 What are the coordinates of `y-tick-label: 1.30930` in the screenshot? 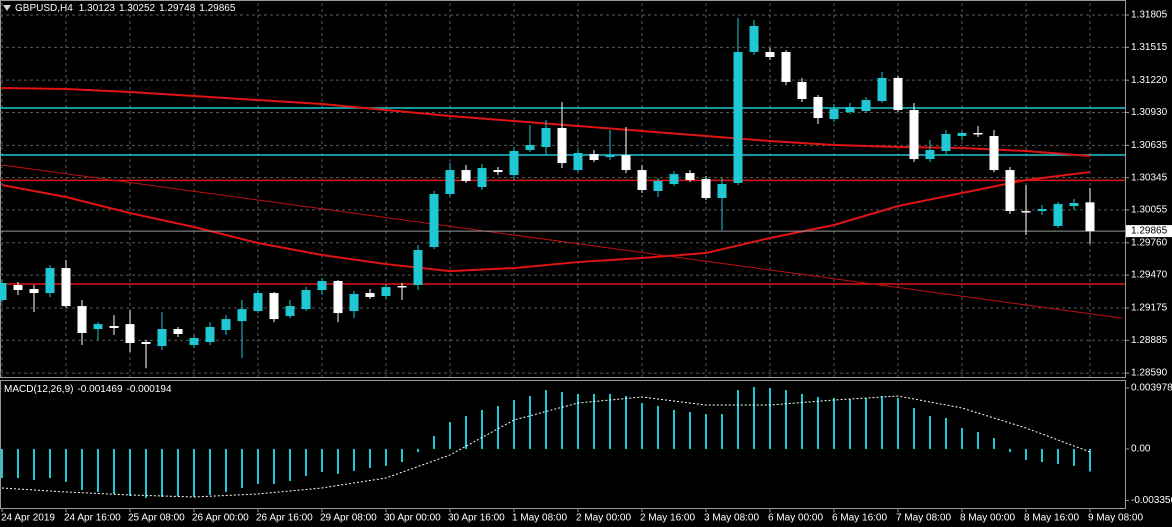 It's located at (1149, 112).